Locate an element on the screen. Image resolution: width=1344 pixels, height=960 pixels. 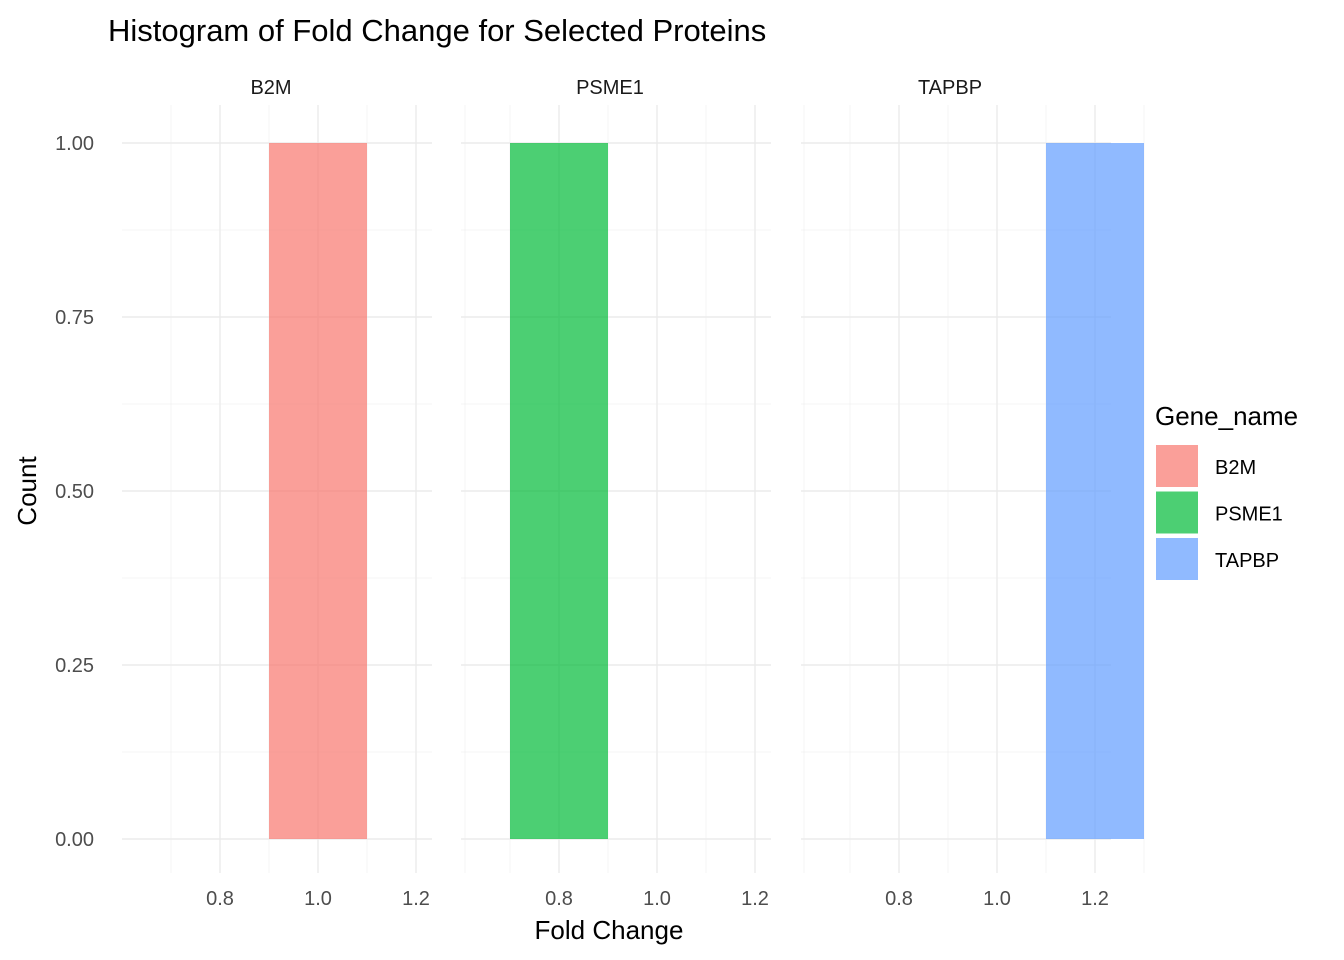
y-tick-label: 0.00 is located at coordinates (74, 840).